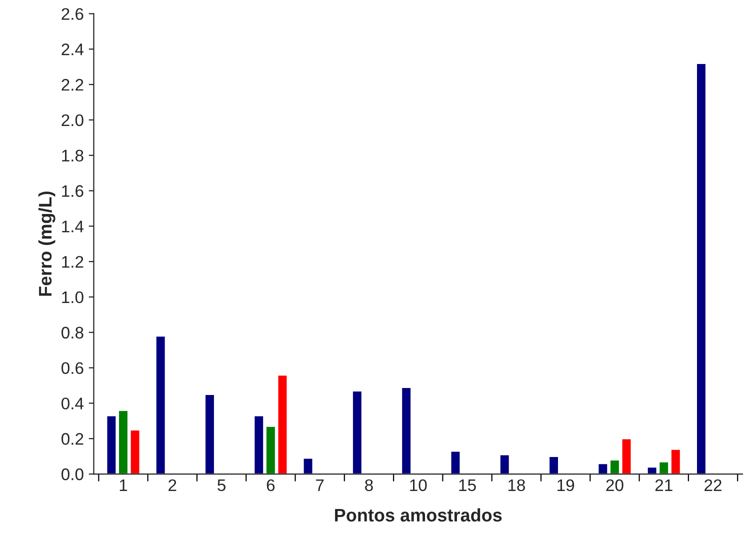 Image resolution: width=750 pixels, height=548 pixels. I want to click on y-tick-label: 1.4, so click(73, 226).